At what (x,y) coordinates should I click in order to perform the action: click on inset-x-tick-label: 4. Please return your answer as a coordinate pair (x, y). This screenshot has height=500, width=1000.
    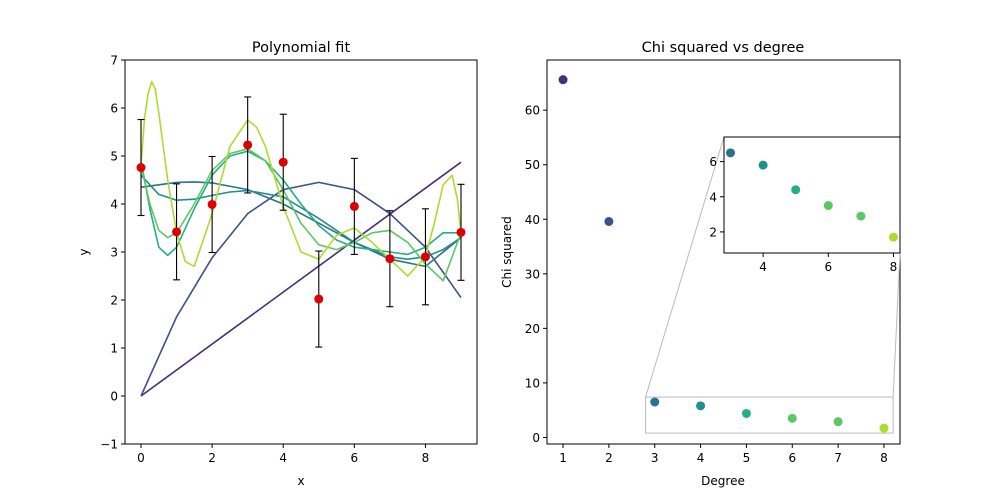
    Looking at the image, I should click on (763, 267).